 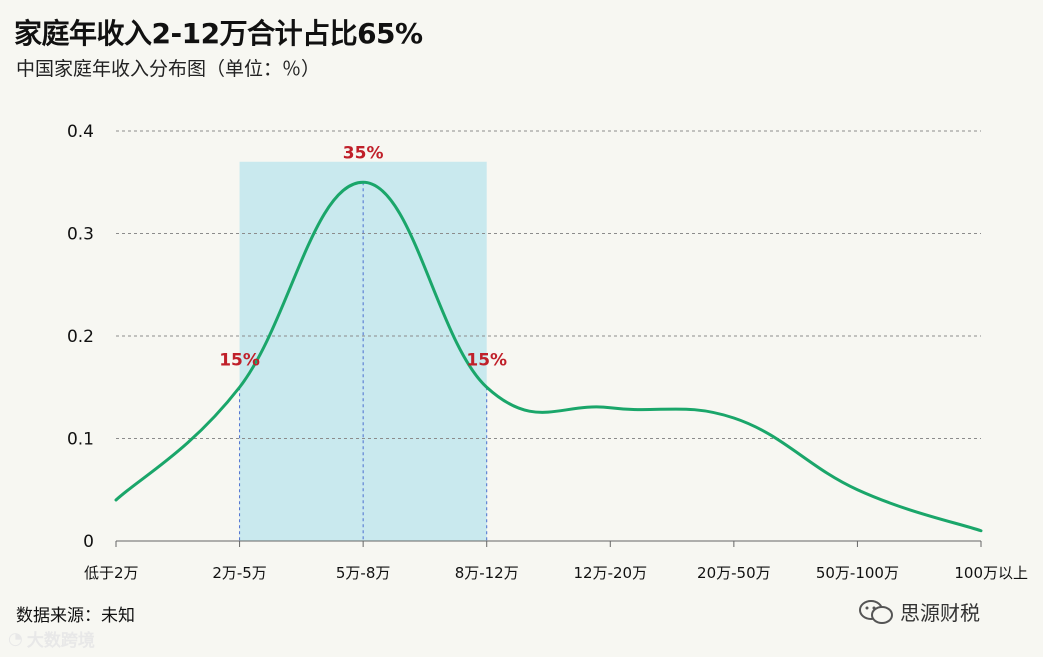 I want to click on x-tick-label: 5万-8万, so click(x=363, y=573).